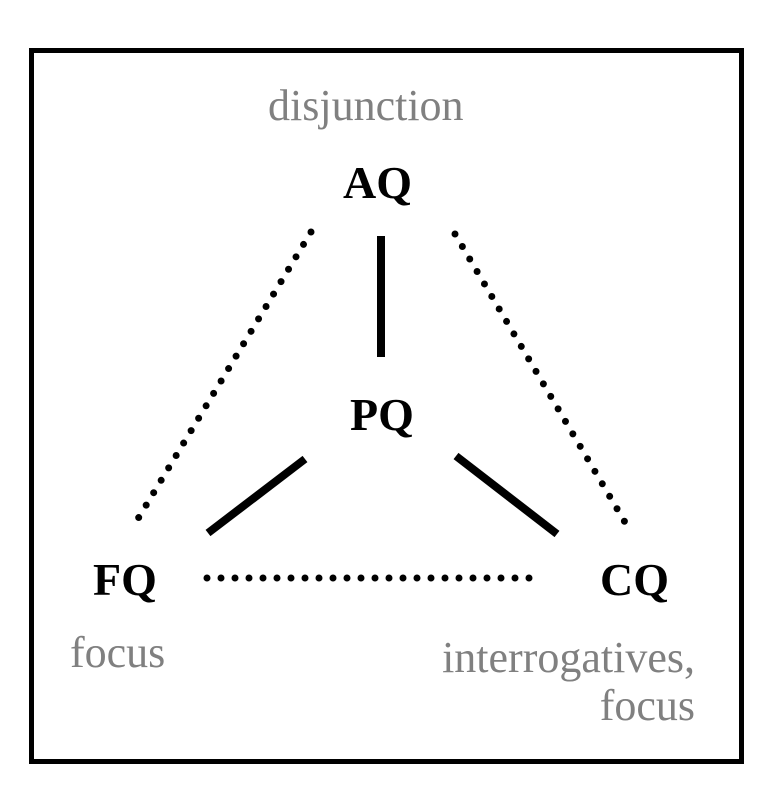 This screenshot has height=797, width=777. I want to click on edge-pq-cq, so click(506, 495).